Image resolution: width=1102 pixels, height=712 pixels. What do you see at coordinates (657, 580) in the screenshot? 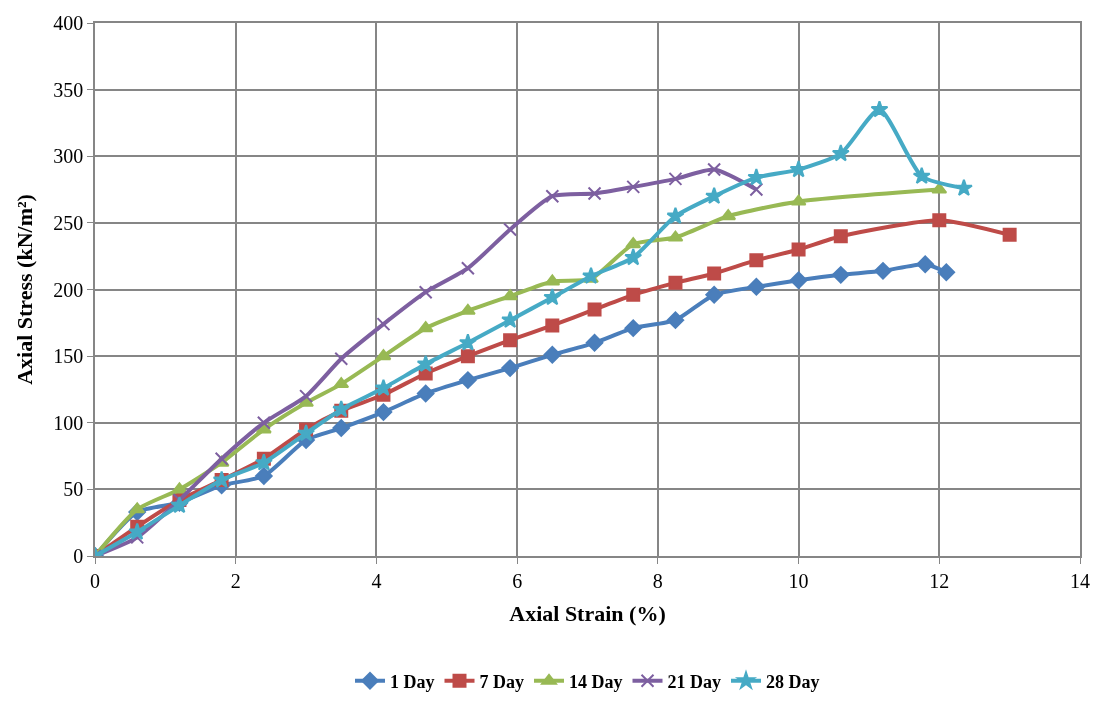
I see `x-tick-label: 8` at bounding box center [657, 580].